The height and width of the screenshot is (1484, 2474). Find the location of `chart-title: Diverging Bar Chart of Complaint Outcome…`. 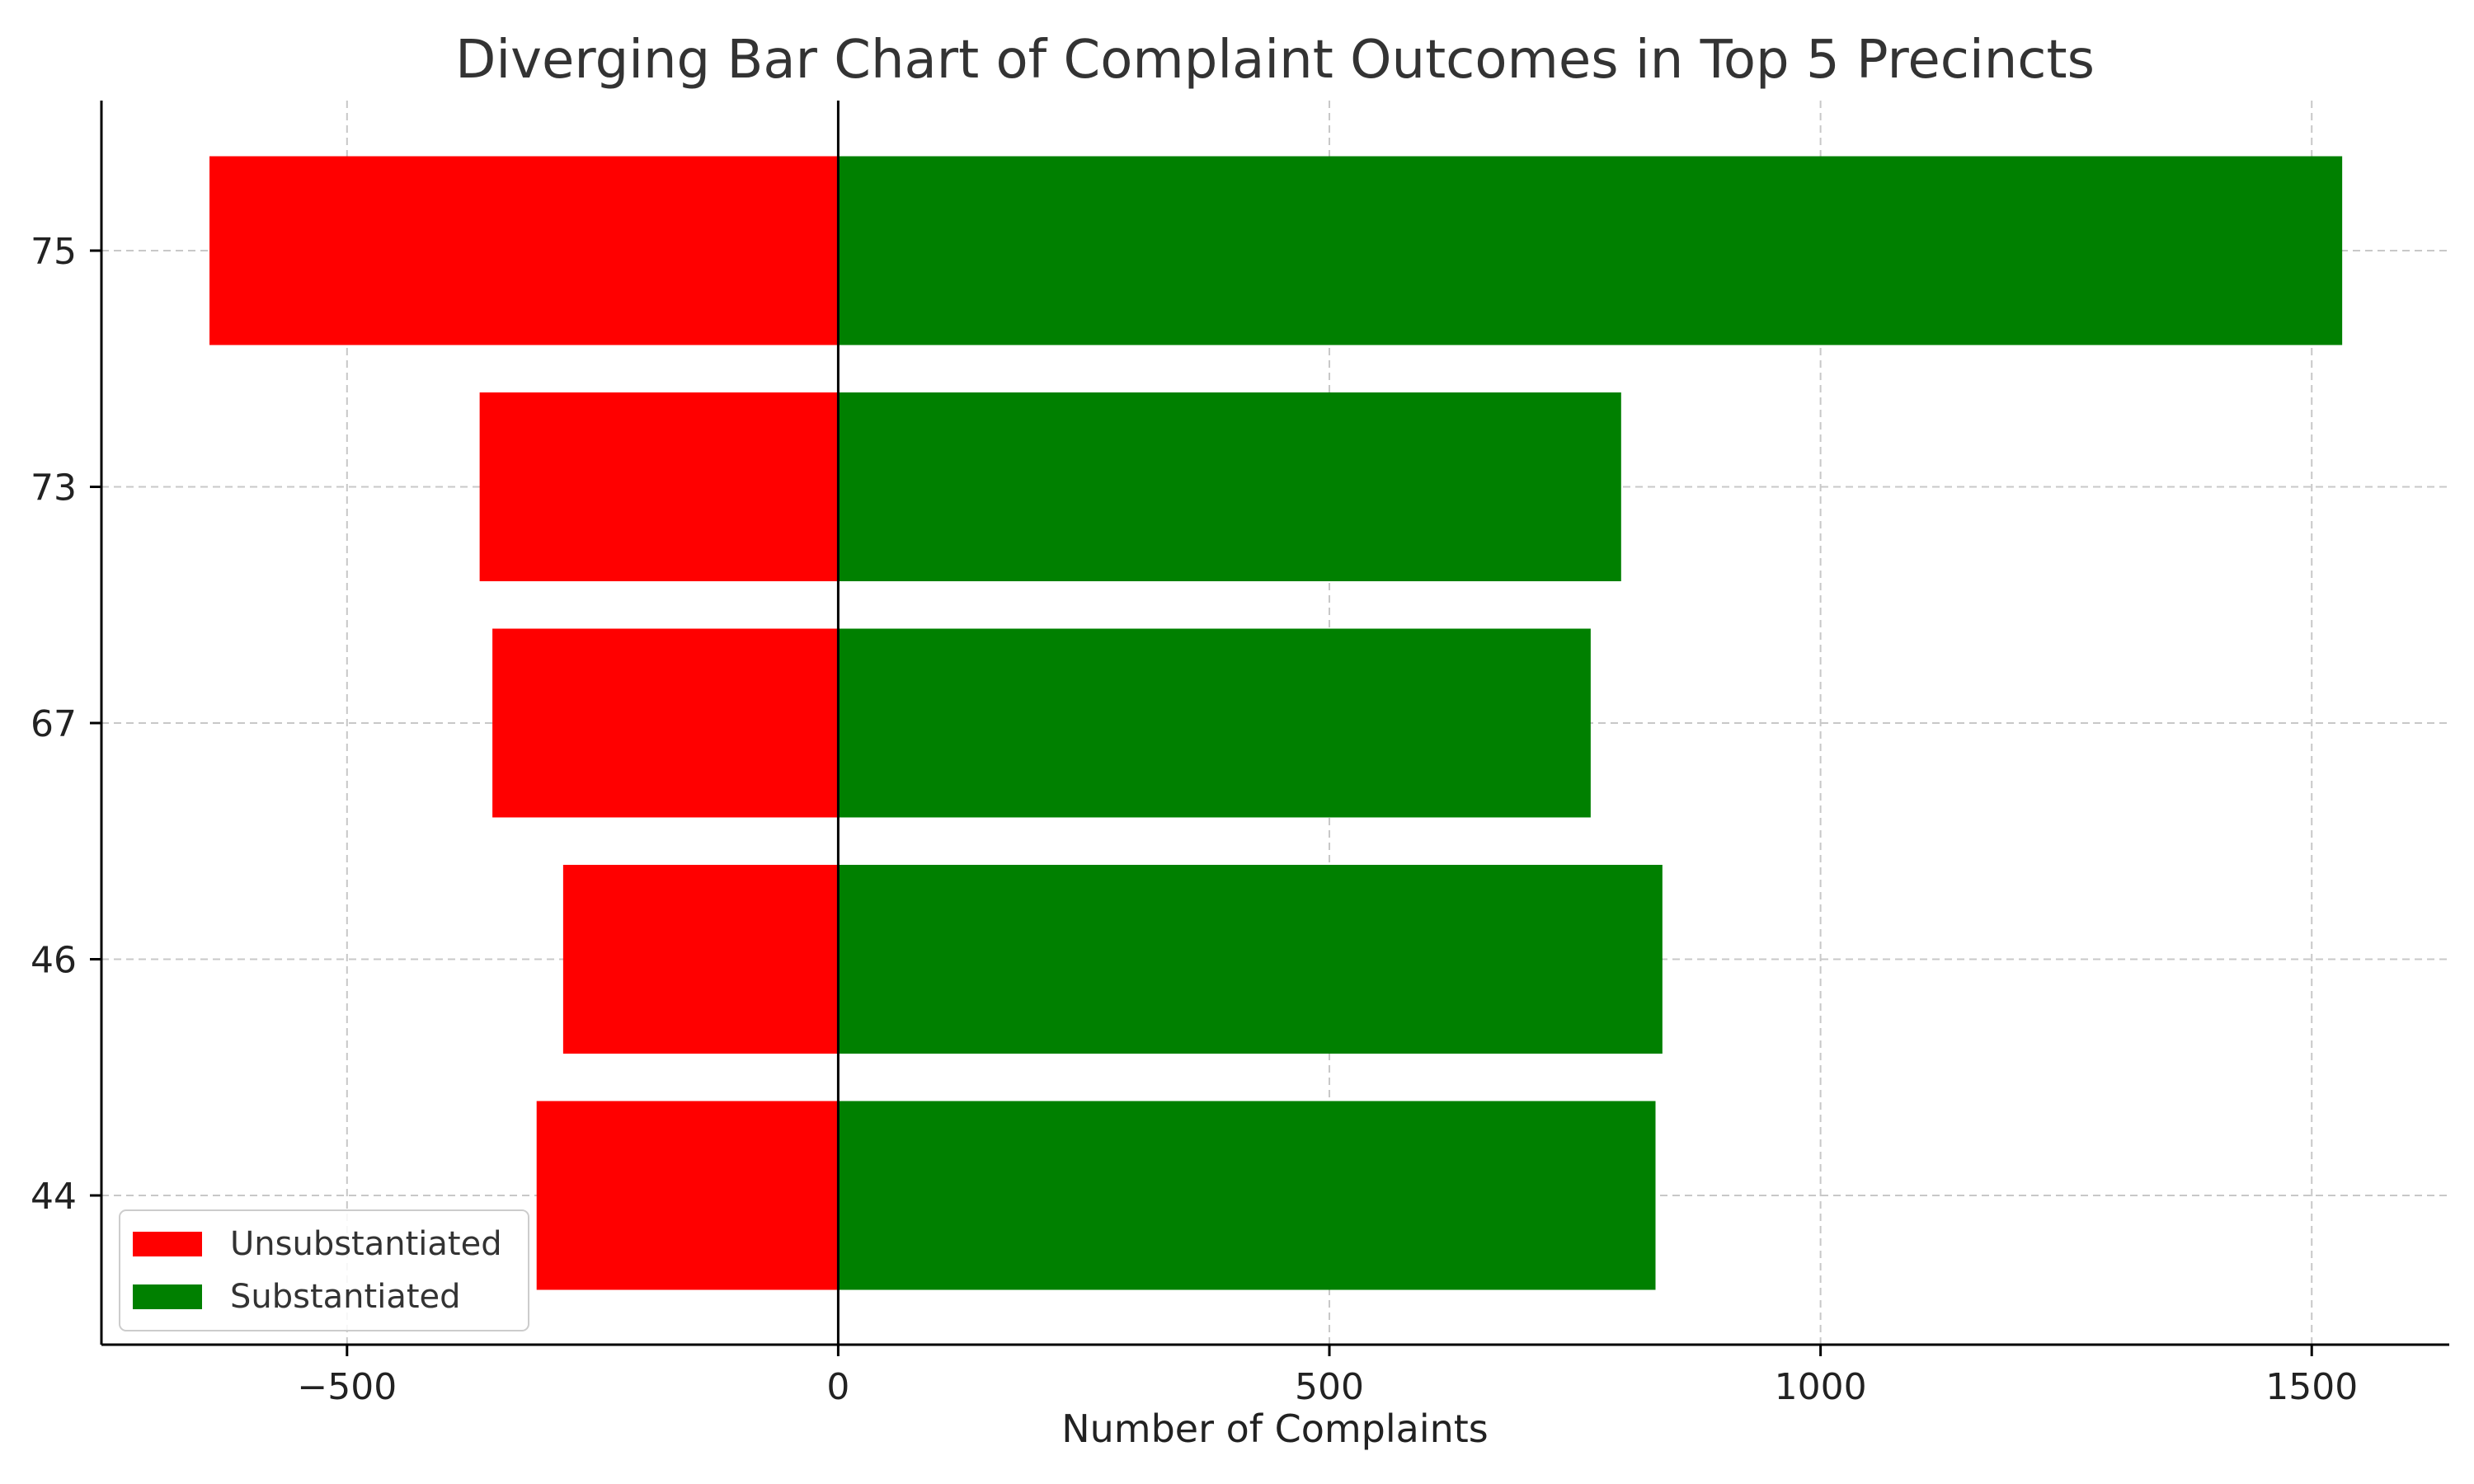

chart-title: Diverging Bar Chart of Complaint Outcome… is located at coordinates (1275, 60).